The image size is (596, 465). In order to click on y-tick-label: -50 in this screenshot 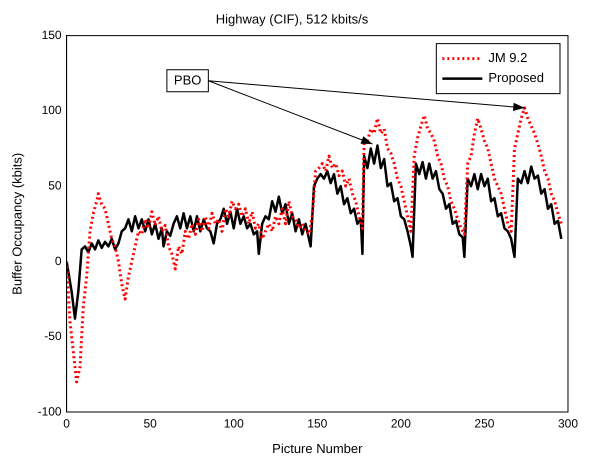, I will do `click(53, 336)`.